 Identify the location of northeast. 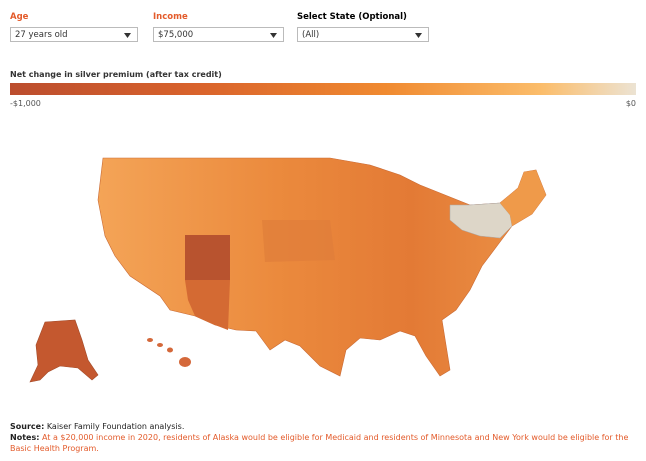
(523, 198).